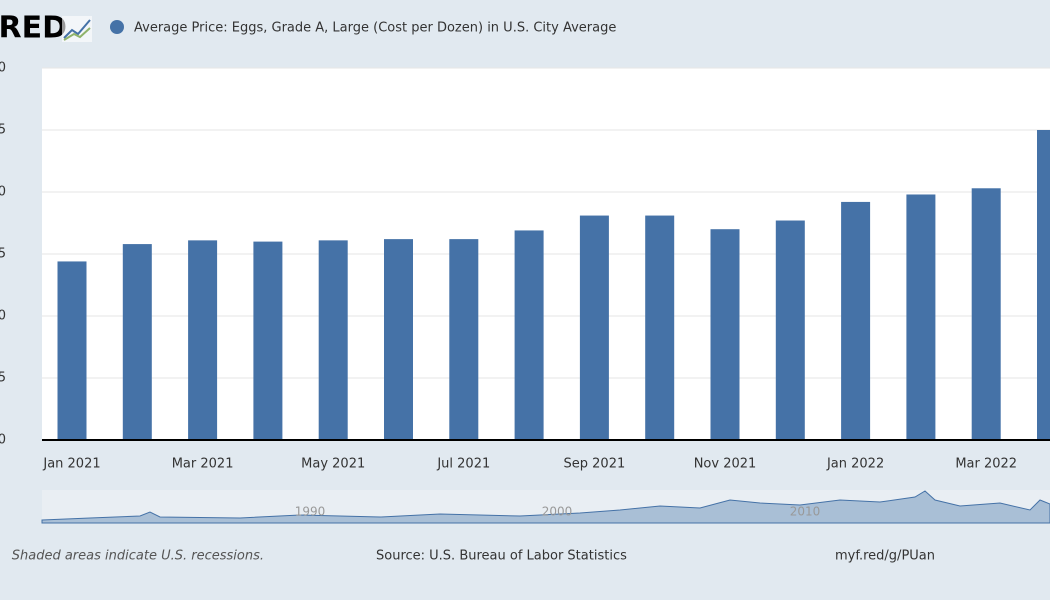 This screenshot has height=600, width=1050. Describe the element at coordinates (463, 464) in the screenshot. I see `x-tick-label: Jul 2021` at that location.